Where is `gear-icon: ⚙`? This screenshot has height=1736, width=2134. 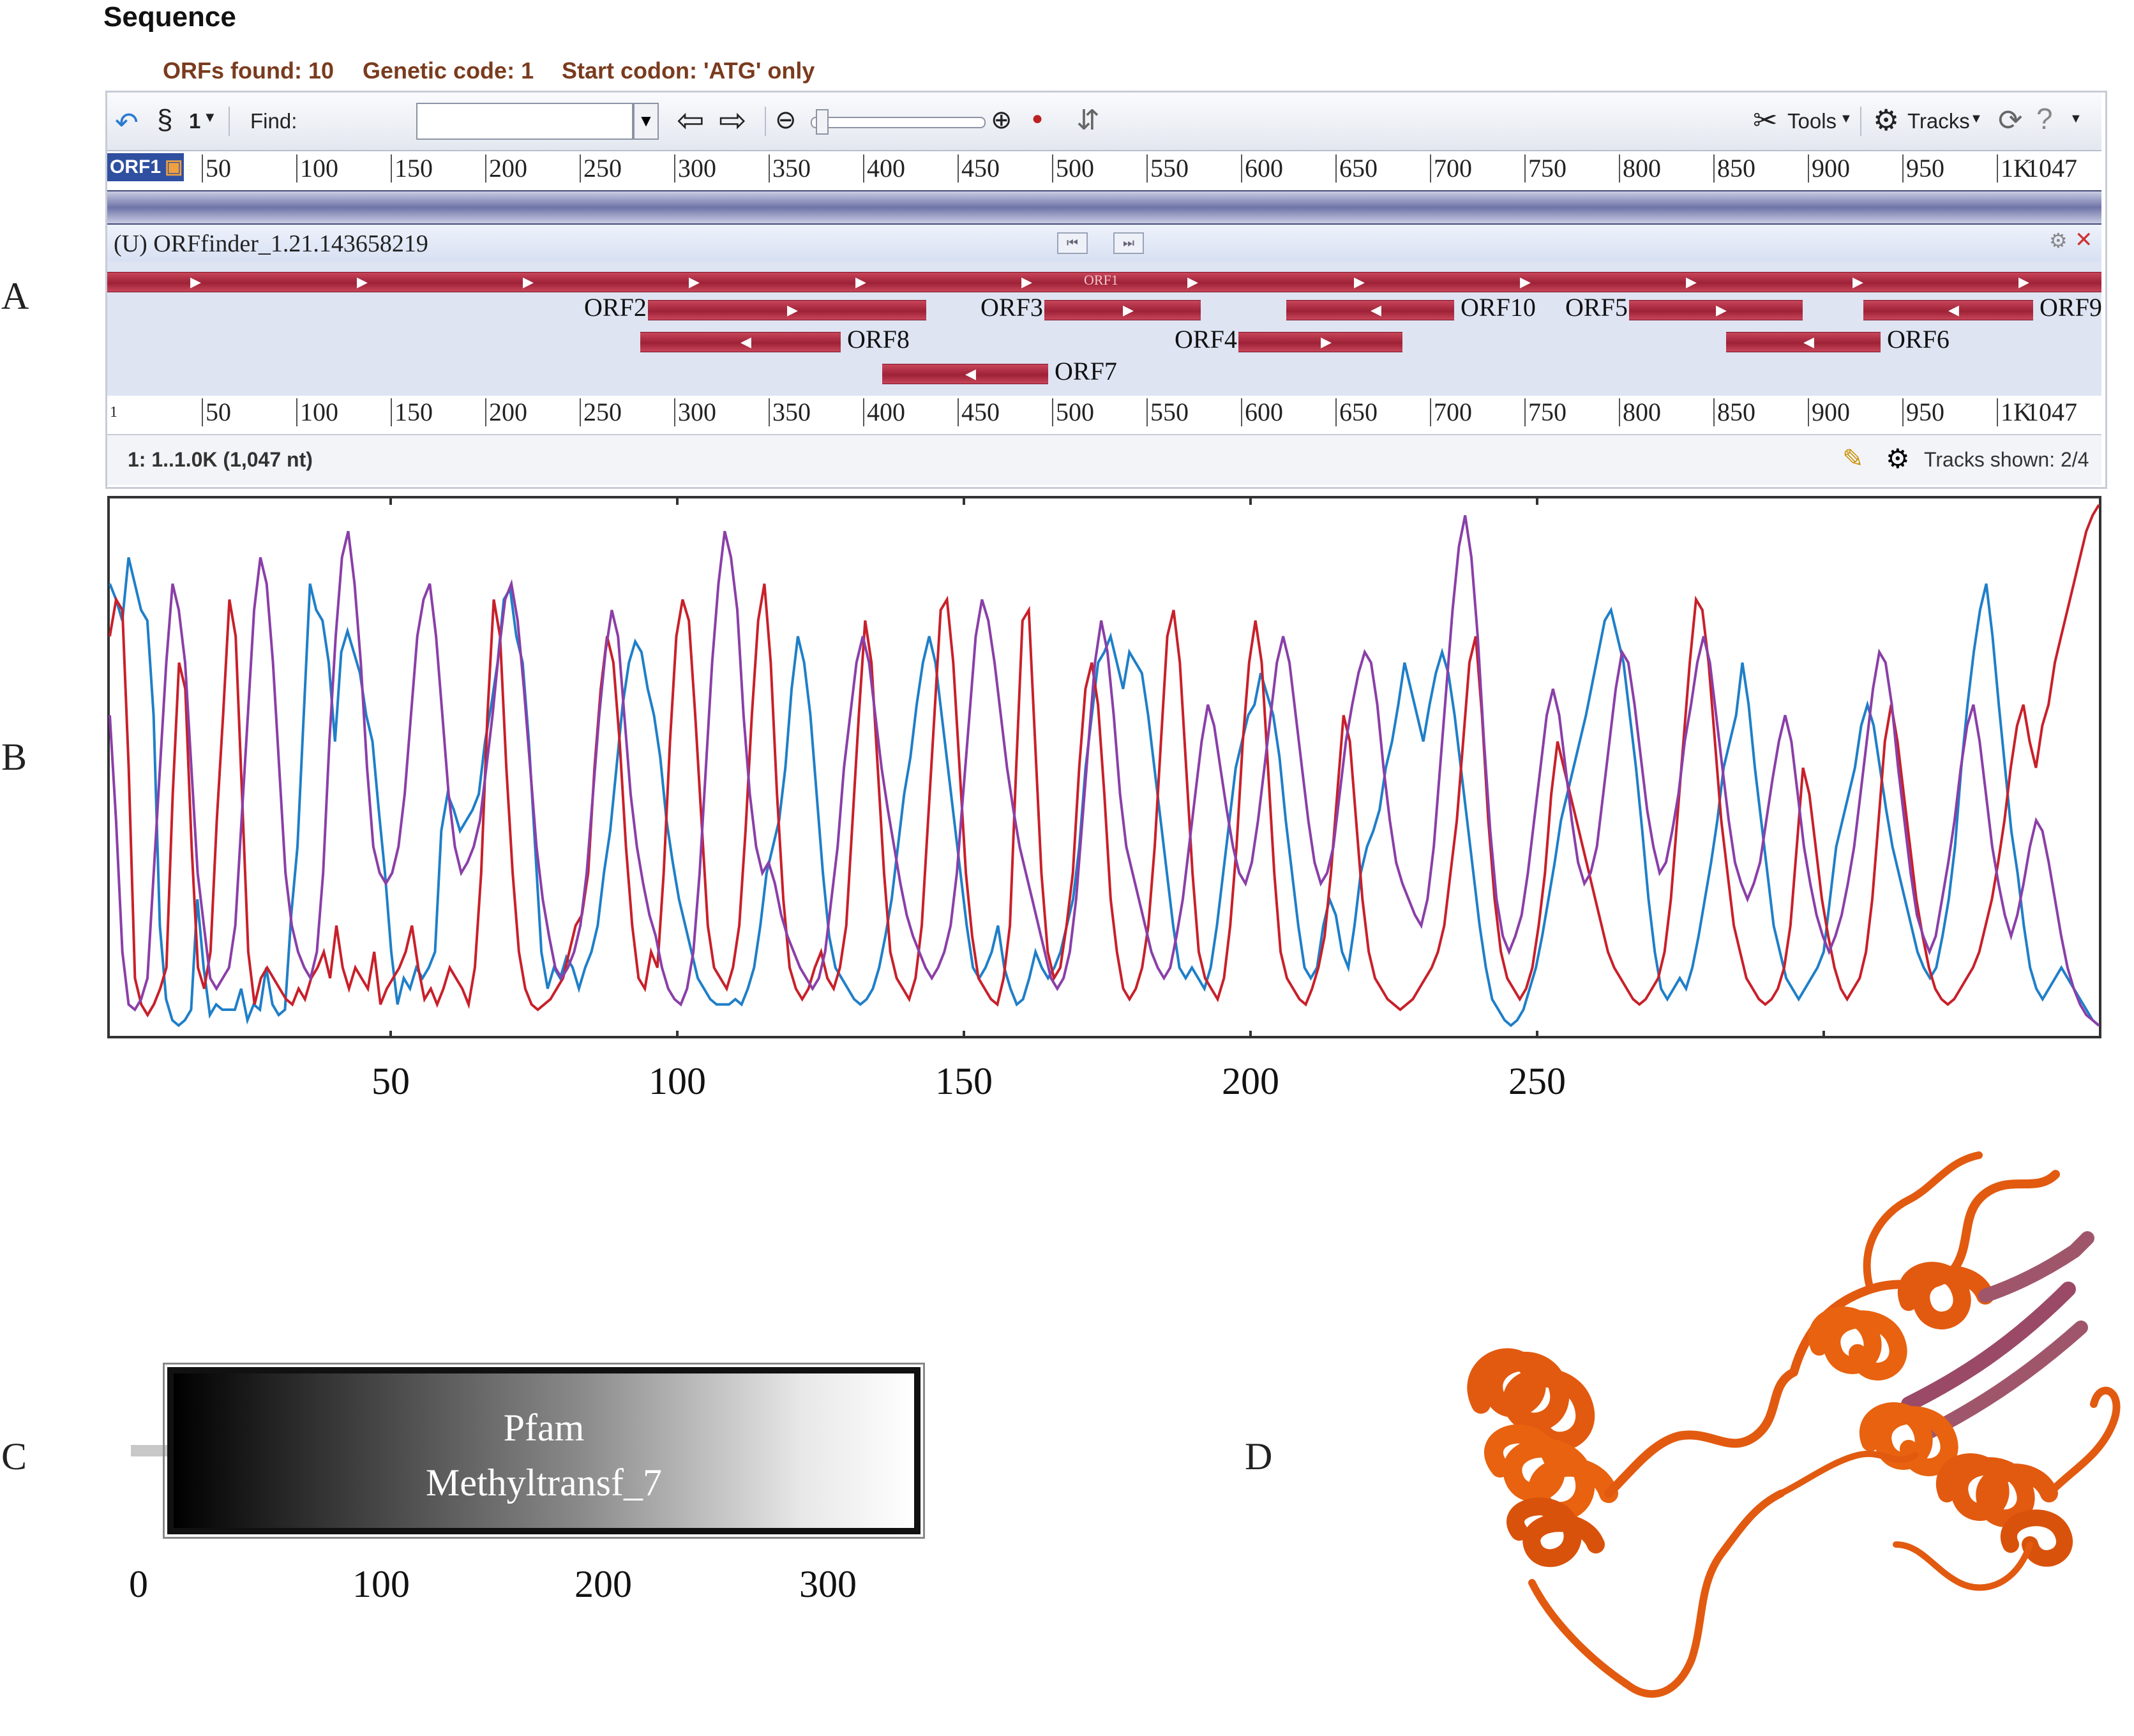
gear-icon: ⚙ is located at coordinates (1886, 120).